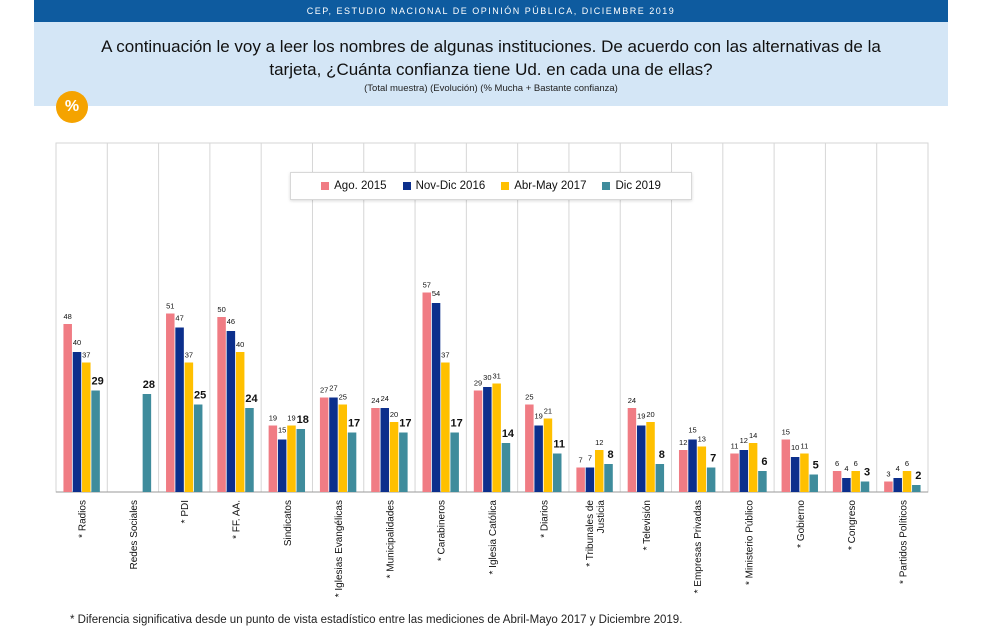 The height and width of the screenshot is (628, 987). Describe the element at coordinates (221, 309) in the screenshot. I see `data-label: 50` at that location.